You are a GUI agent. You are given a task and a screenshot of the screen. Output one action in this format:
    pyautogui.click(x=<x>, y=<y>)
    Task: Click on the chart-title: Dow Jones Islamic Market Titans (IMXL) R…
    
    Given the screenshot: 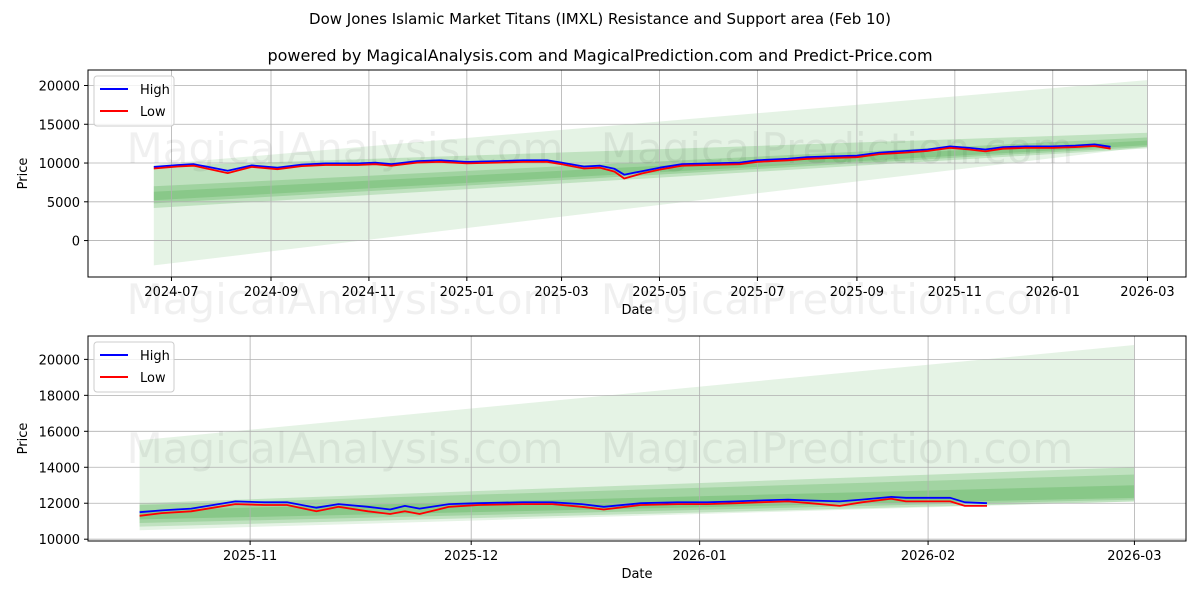 What is the action you would take?
    pyautogui.click(x=600, y=19)
    